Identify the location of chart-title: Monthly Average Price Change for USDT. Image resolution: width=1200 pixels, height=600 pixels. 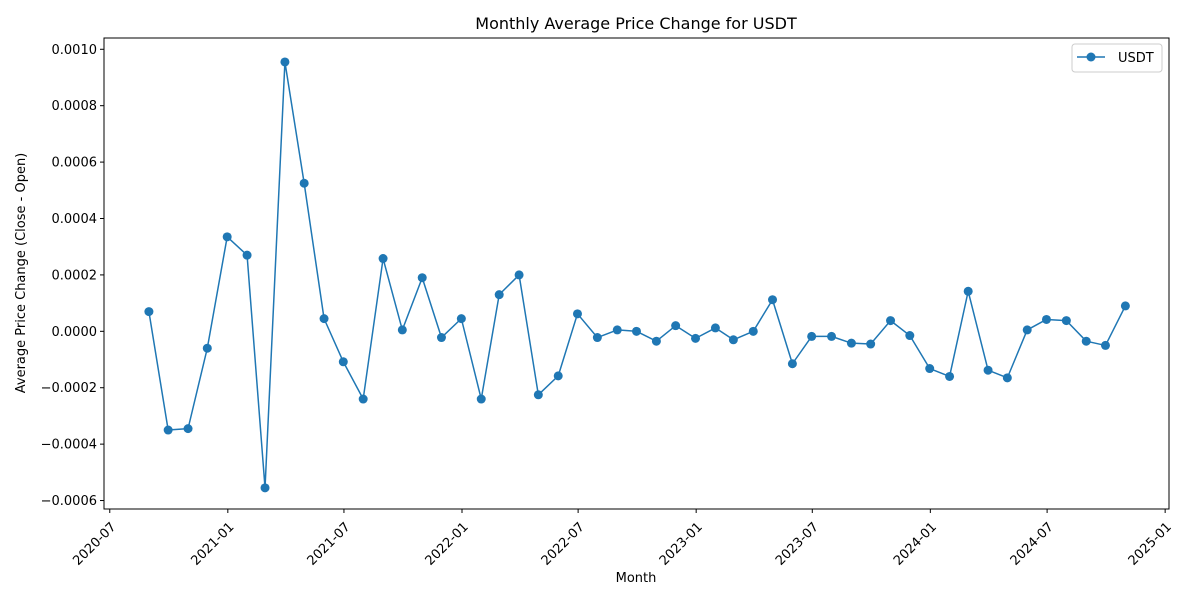
(636, 23).